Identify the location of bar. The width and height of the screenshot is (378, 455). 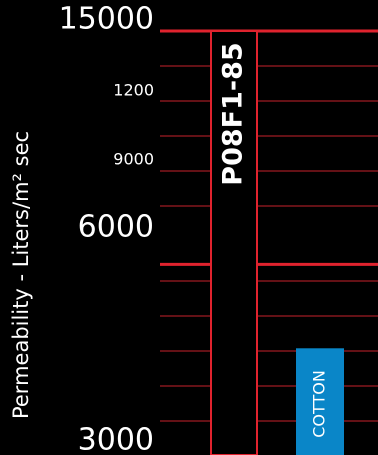
(234, 242).